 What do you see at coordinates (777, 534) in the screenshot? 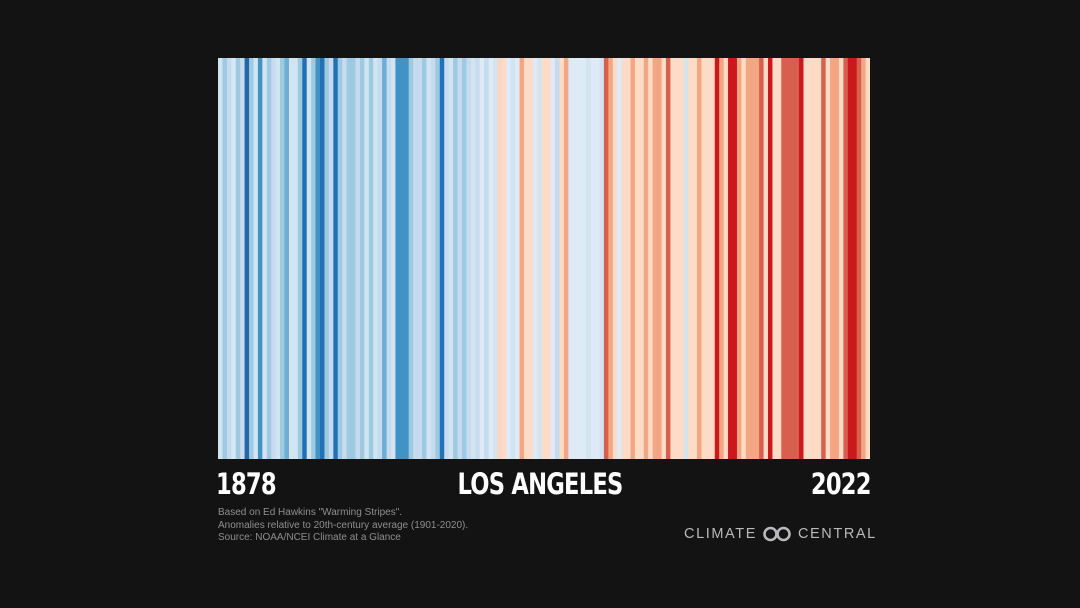
I see `infinity-icon` at bounding box center [777, 534].